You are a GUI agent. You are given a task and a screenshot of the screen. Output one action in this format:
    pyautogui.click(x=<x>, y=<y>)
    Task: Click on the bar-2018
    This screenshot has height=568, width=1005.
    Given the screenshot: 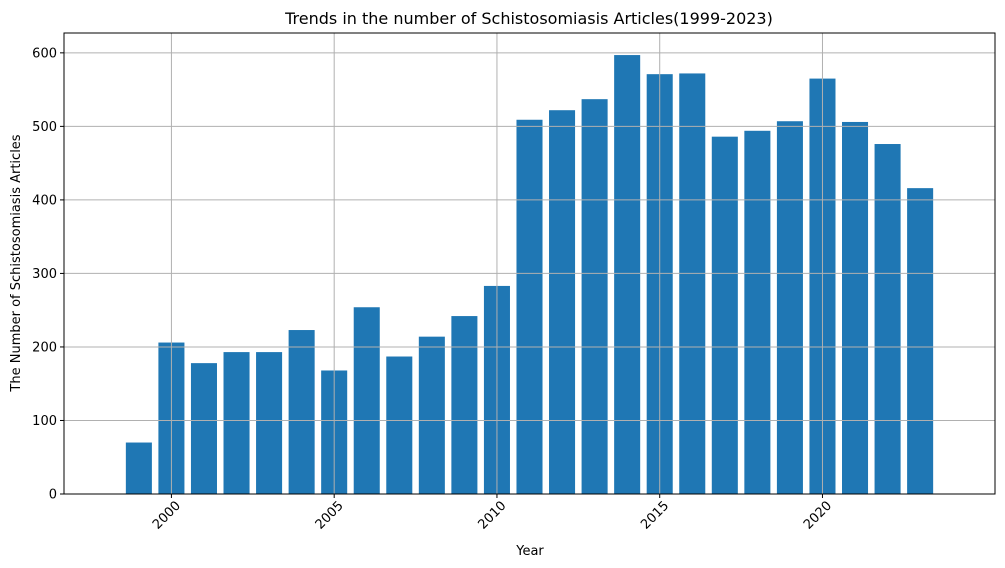 What is the action you would take?
    pyautogui.click(x=757, y=312)
    